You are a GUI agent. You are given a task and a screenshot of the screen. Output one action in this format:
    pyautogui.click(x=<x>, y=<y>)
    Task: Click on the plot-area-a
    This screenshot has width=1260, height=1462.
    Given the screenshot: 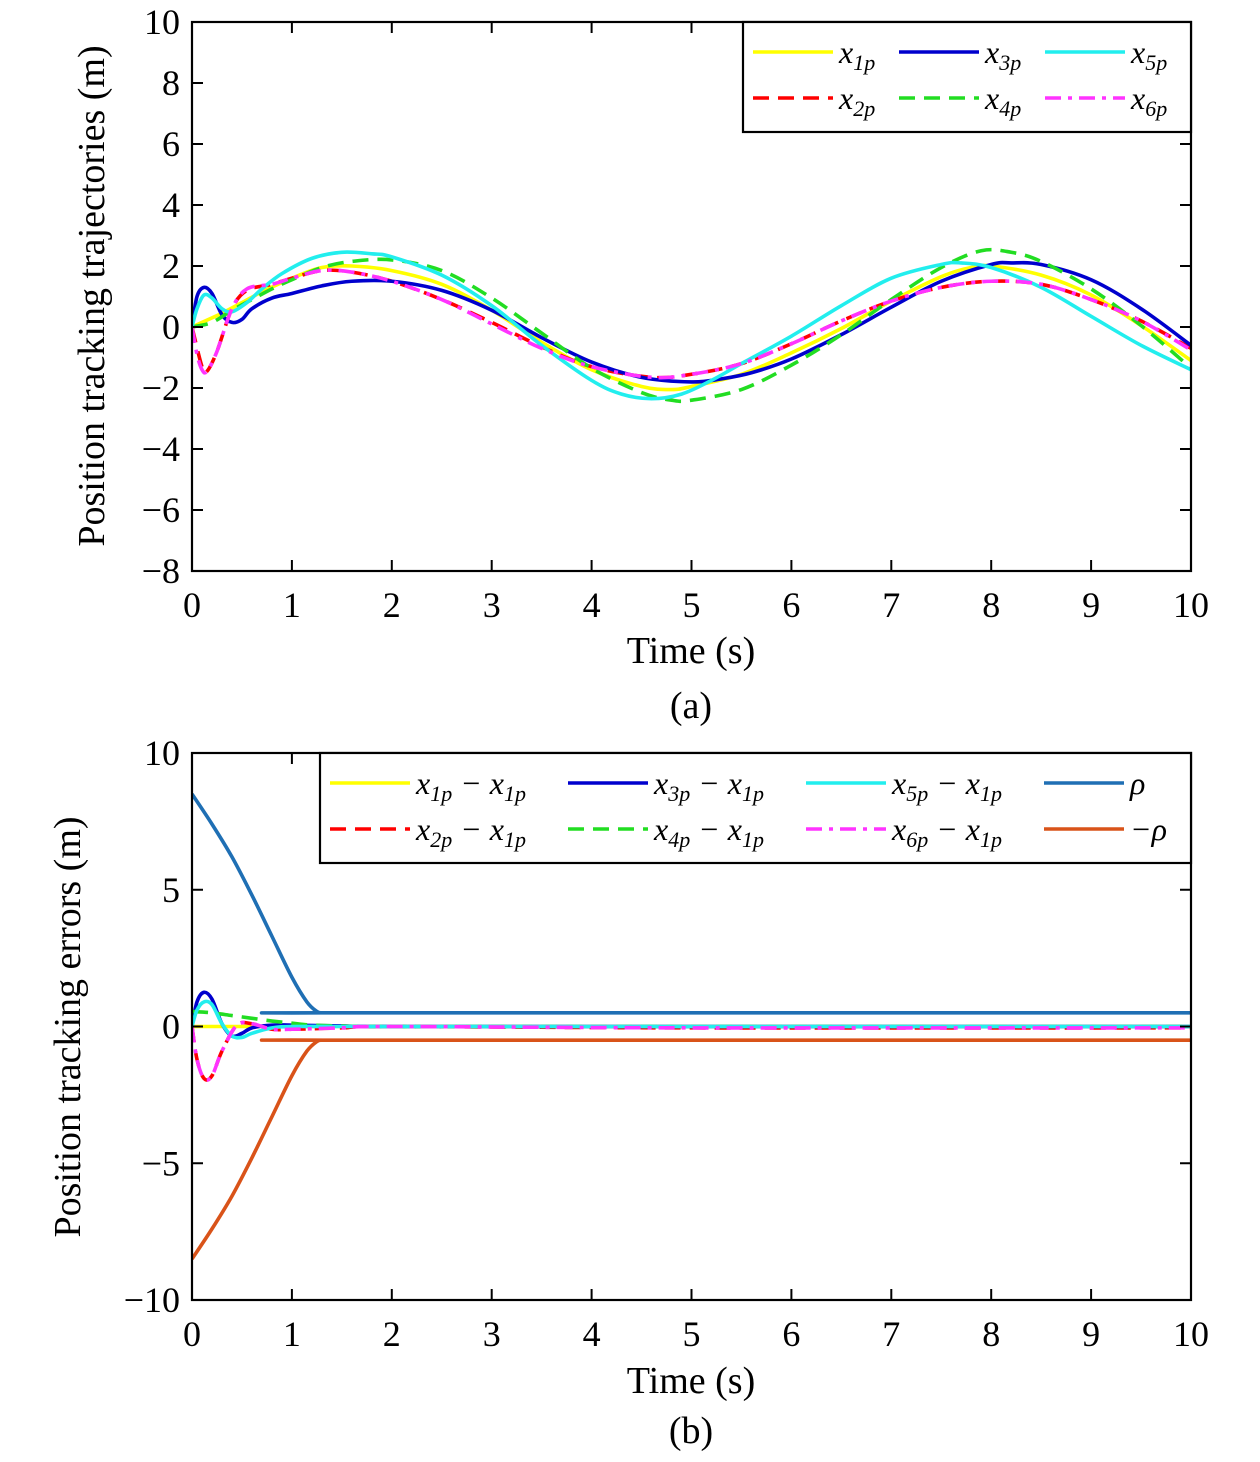 What is the action you would take?
    pyautogui.click(x=691, y=325)
    